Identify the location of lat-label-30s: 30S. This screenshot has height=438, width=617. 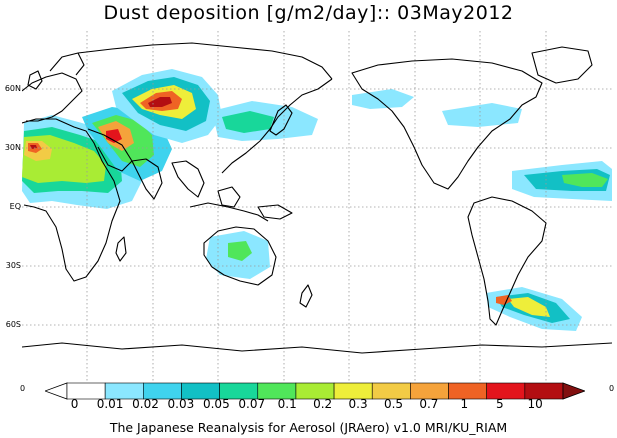
(13, 265).